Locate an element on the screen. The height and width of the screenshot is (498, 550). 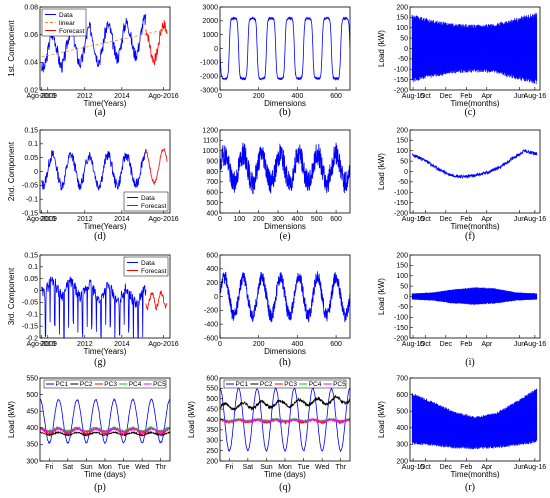
x-tick-label: Thr is located at coordinates (340, 467).